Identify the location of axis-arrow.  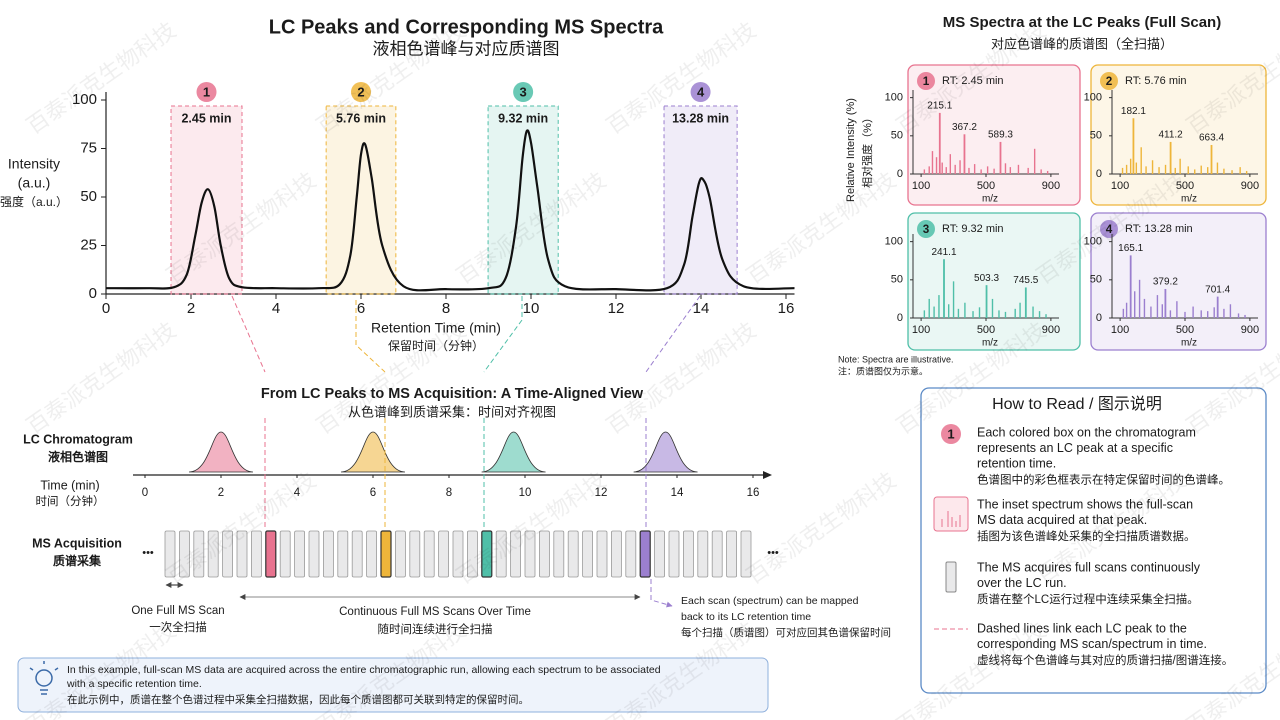
(767, 475).